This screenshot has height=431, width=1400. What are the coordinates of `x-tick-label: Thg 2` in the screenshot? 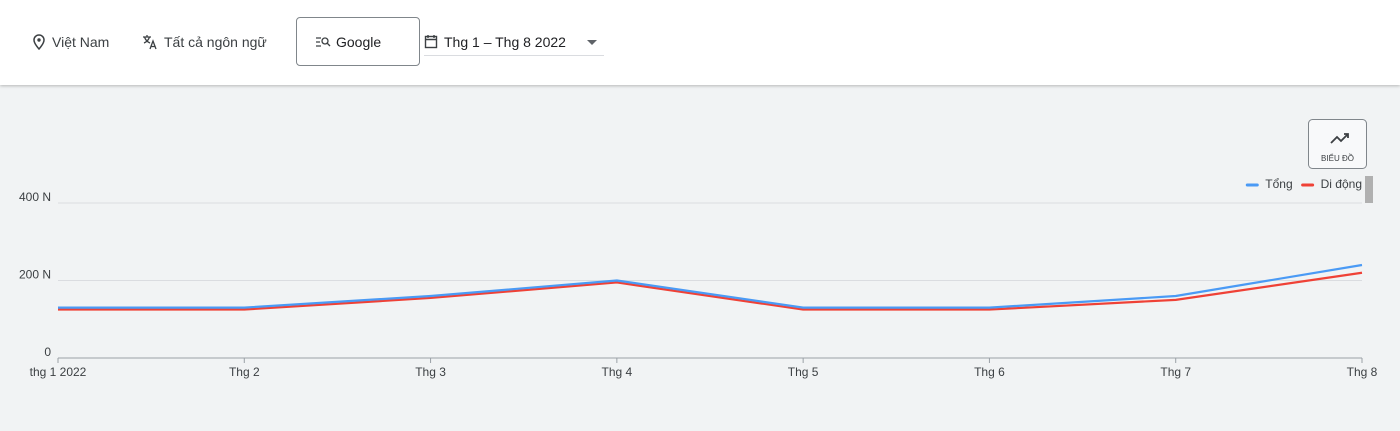 It's located at (244, 372).